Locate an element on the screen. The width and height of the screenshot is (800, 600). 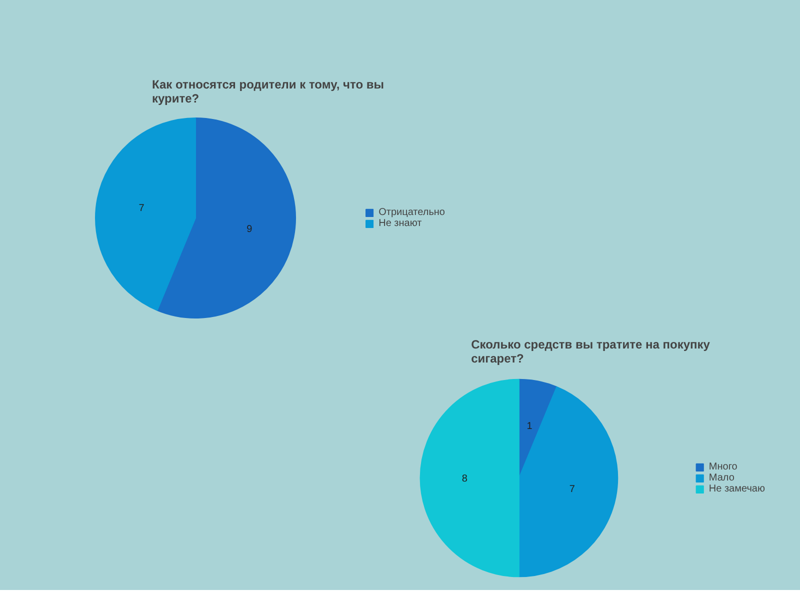
data-label: 1 is located at coordinates (529, 426).